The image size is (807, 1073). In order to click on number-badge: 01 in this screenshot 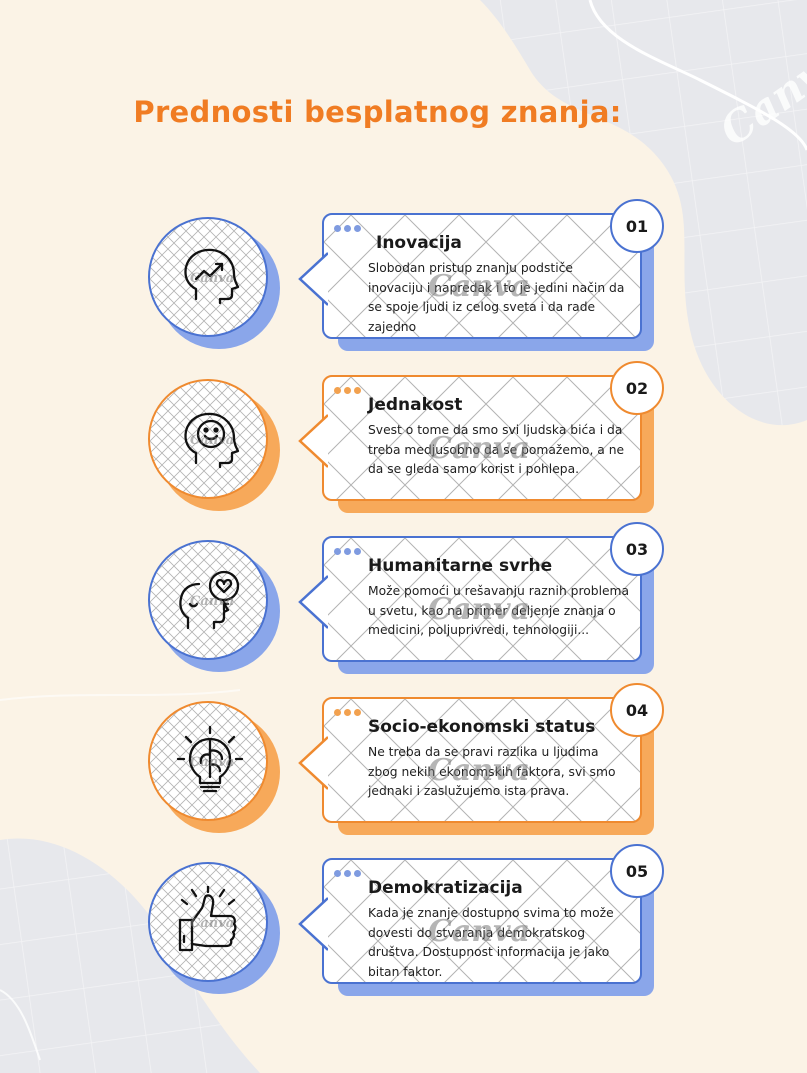, I will do `click(637, 226)`.